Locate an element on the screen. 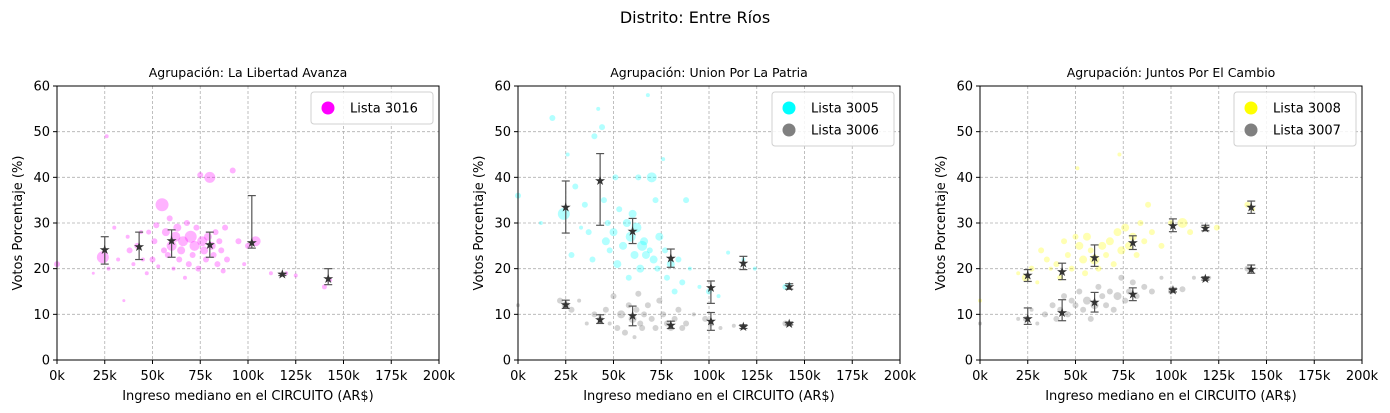  x-tick-label: 200k is located at coordinates (900, 376).